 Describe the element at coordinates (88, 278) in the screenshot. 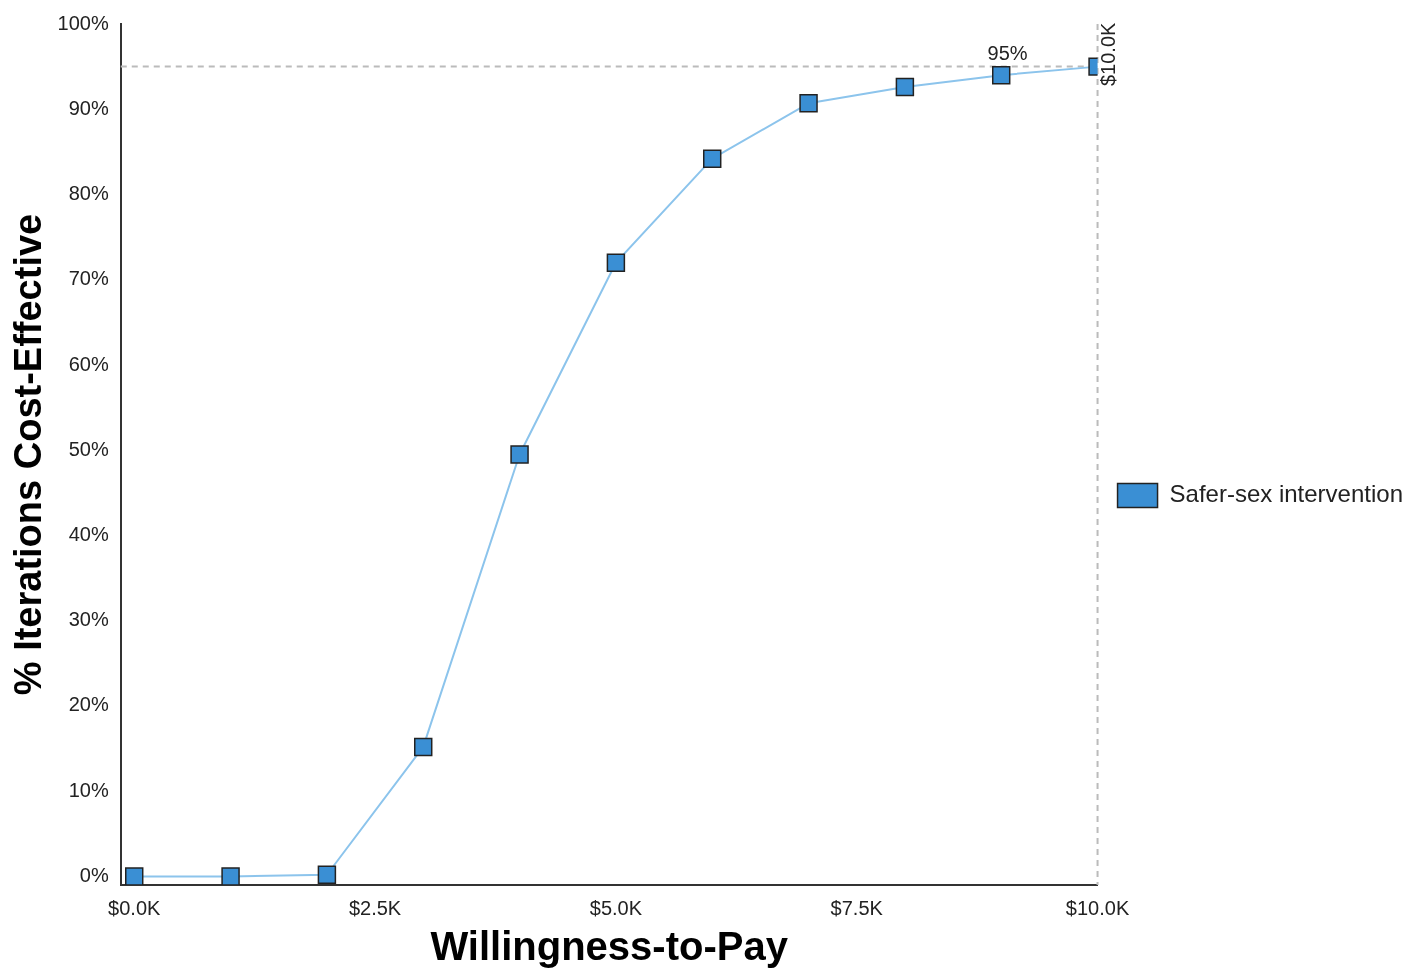

I see `y-tick-label: 70%` at that location.